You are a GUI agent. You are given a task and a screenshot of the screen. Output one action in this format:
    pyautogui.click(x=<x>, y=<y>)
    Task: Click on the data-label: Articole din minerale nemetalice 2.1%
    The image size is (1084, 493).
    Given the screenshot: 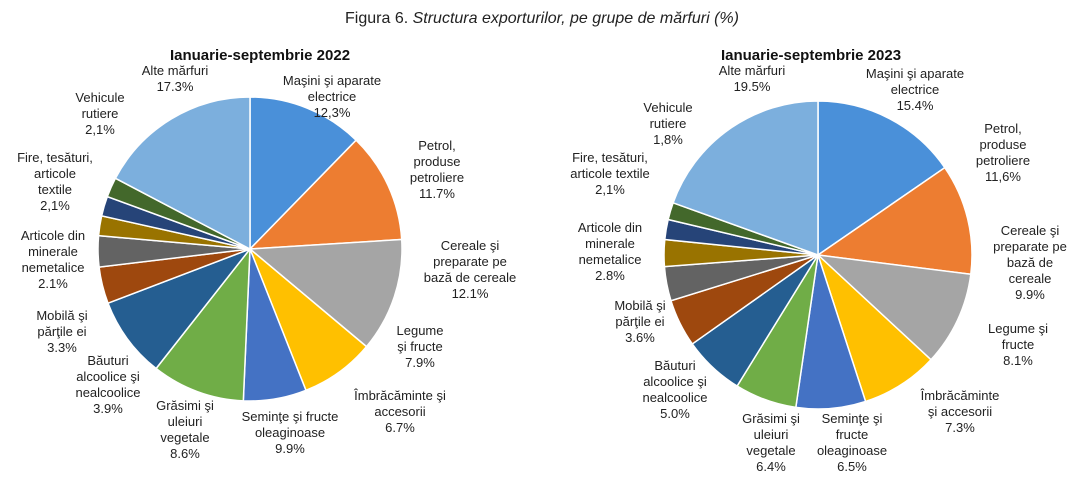 What is the action you would take?
    pyautogui.click(x=53, y=259)
    